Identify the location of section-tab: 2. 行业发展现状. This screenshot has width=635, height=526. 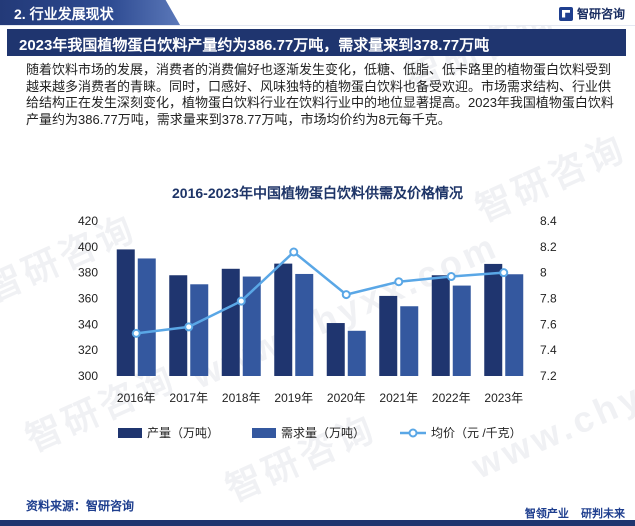
(90, 12).